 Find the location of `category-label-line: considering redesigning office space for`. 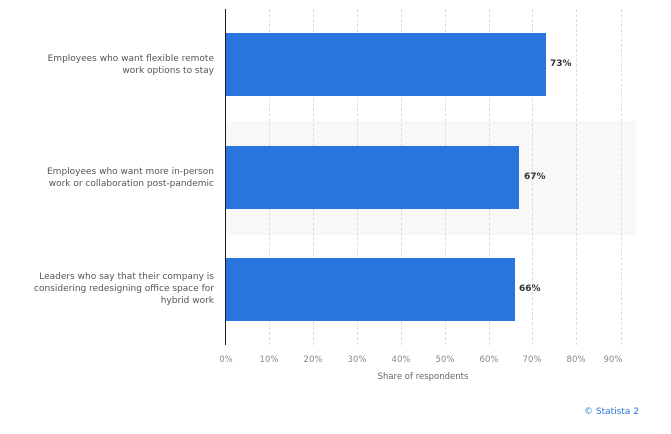

category-label-line: considering redesigning office space for is located at coordinates (124, 289).